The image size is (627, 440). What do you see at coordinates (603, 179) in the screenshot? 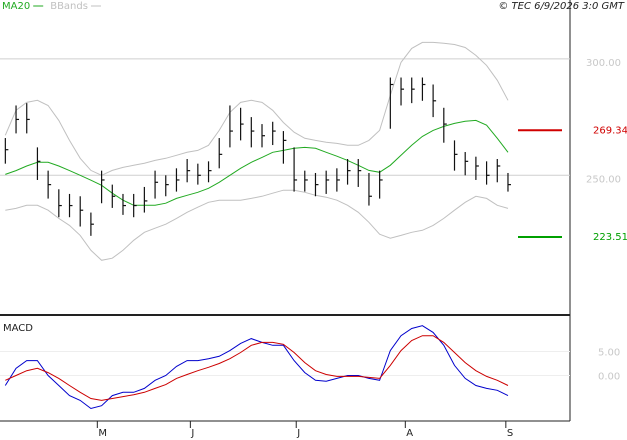
I see `y-tick-label: 250.00` at bounding box center [603, 179].